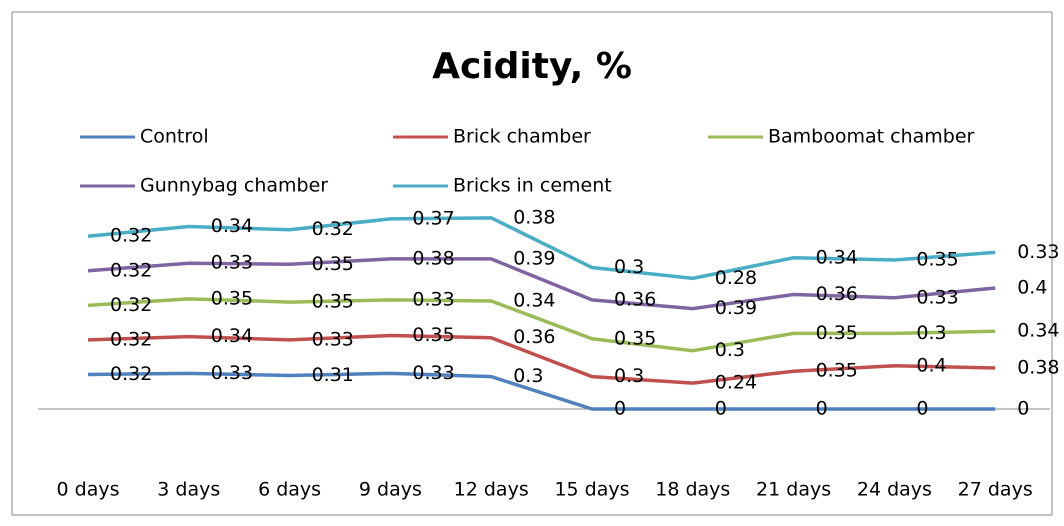 The height and width of the screenshot is (526, 1064). I want to click on x-tick-label: 18 days, so click(692, 490).